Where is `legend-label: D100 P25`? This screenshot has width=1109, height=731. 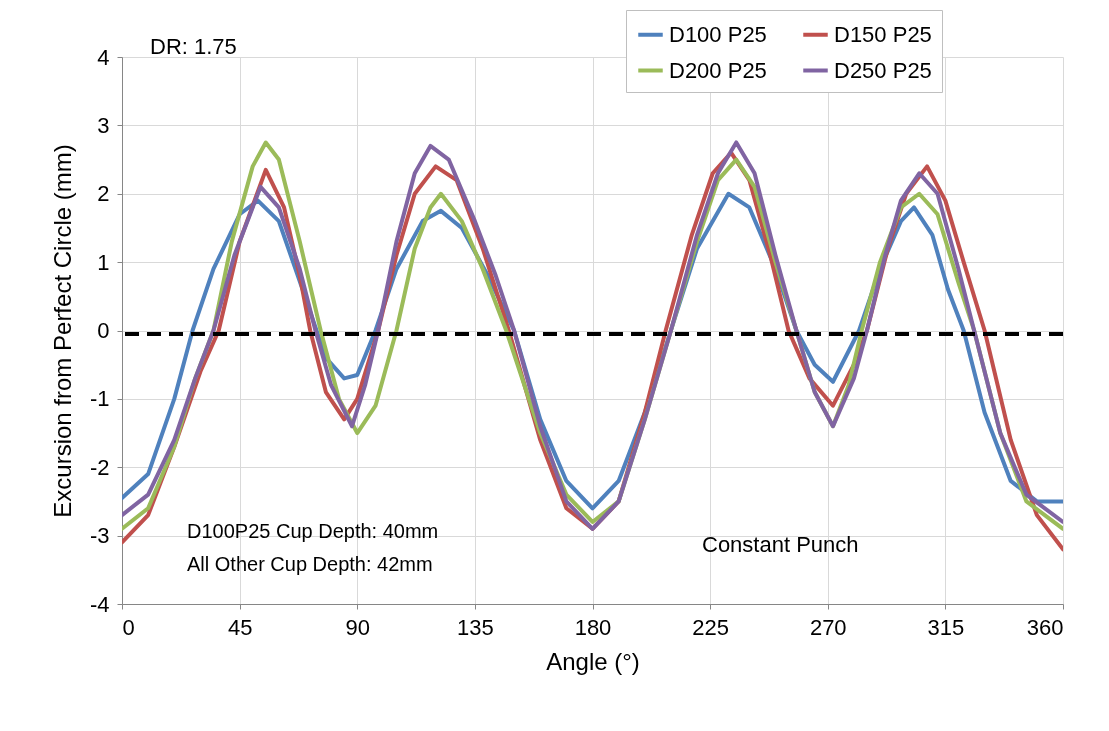 legend-label: D100 P25 is located at coordinates (718, 34).